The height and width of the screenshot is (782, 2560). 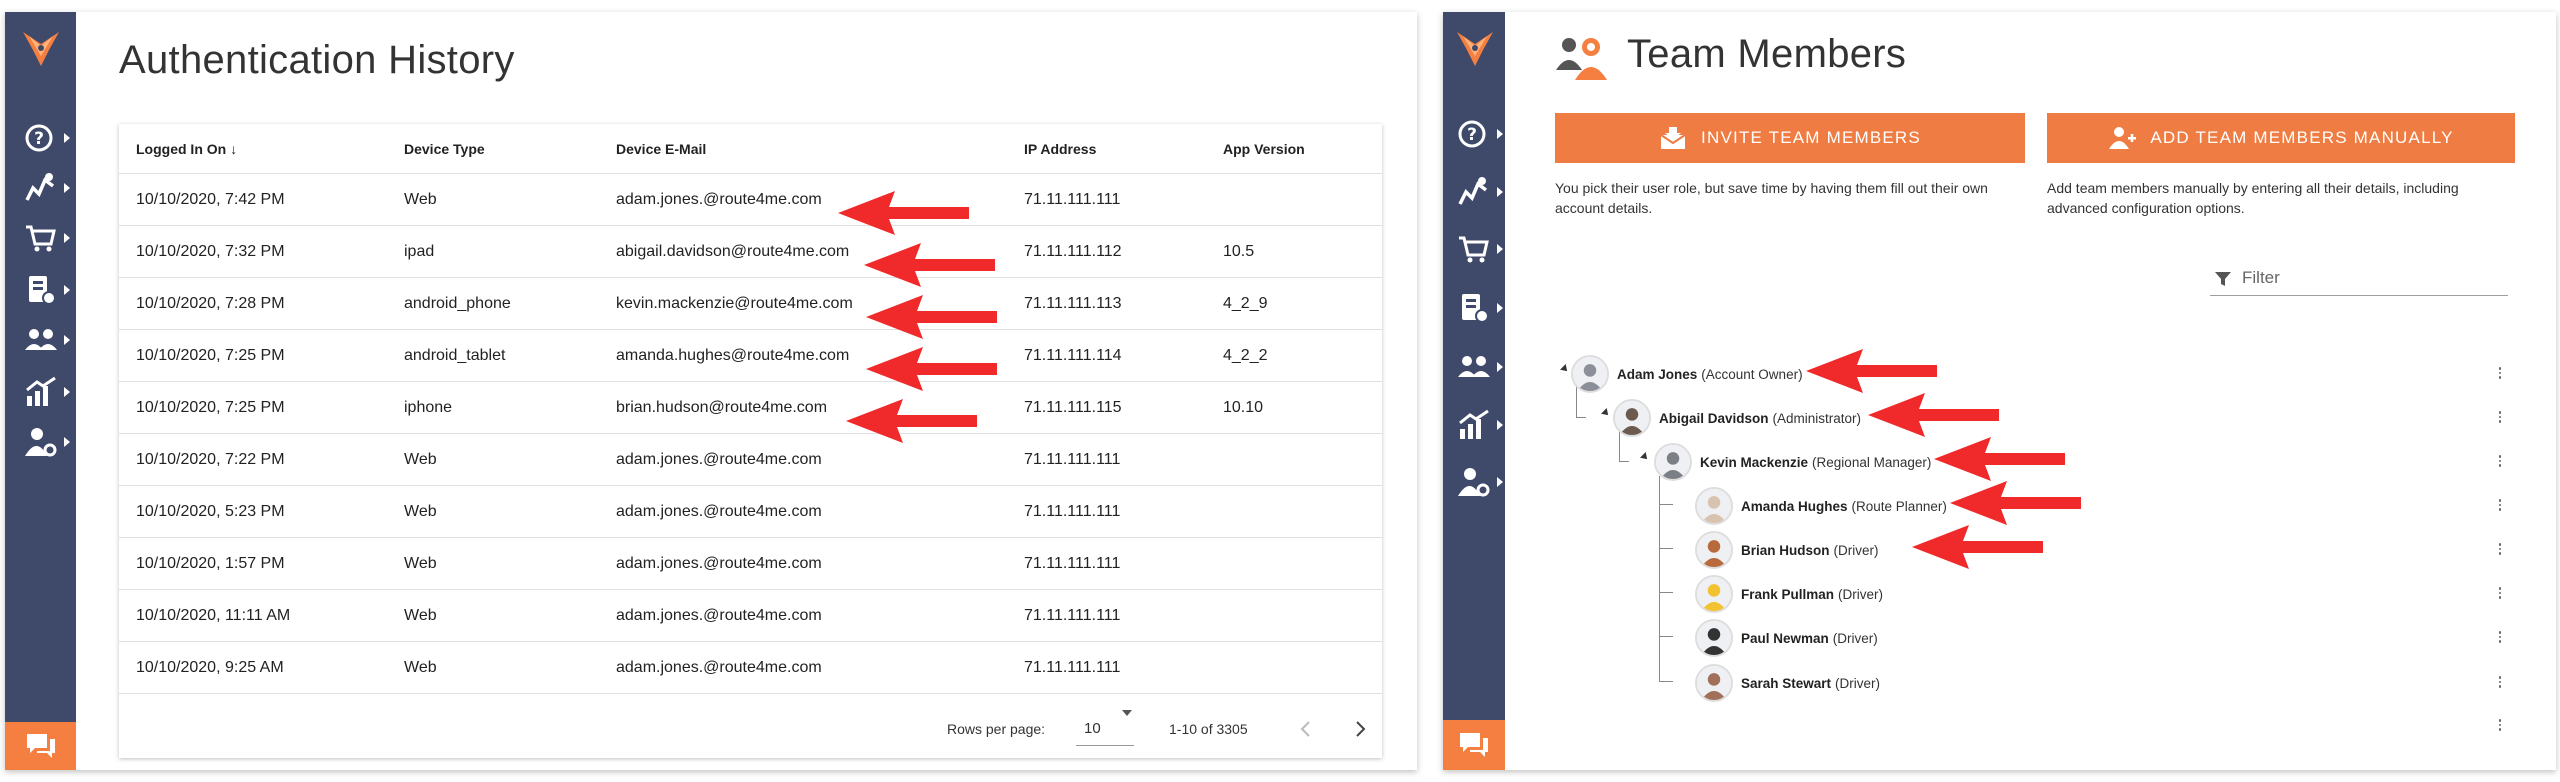 What do you see at coordinates (1786, 638) in the screenshot?
I see `team-member-item: Paul Newman (Driver)` at bounding box center [1786, 638].